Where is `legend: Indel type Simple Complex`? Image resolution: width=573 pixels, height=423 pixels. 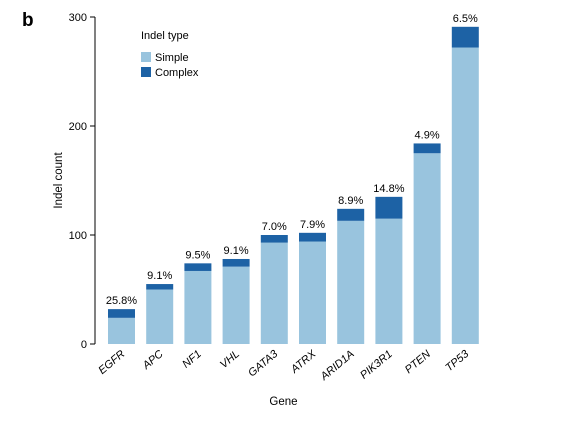 legend: Indel type Simple Complex is located at coordinates (170, 54).